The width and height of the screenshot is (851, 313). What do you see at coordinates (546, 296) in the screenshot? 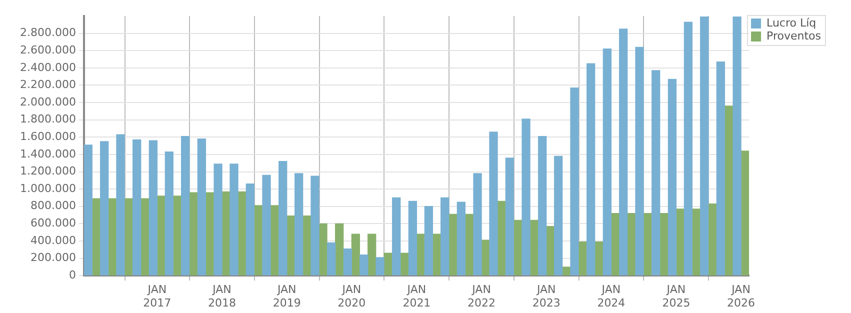
I see `x-tick-label: JAN 2023` at bounding box center [546, 296].